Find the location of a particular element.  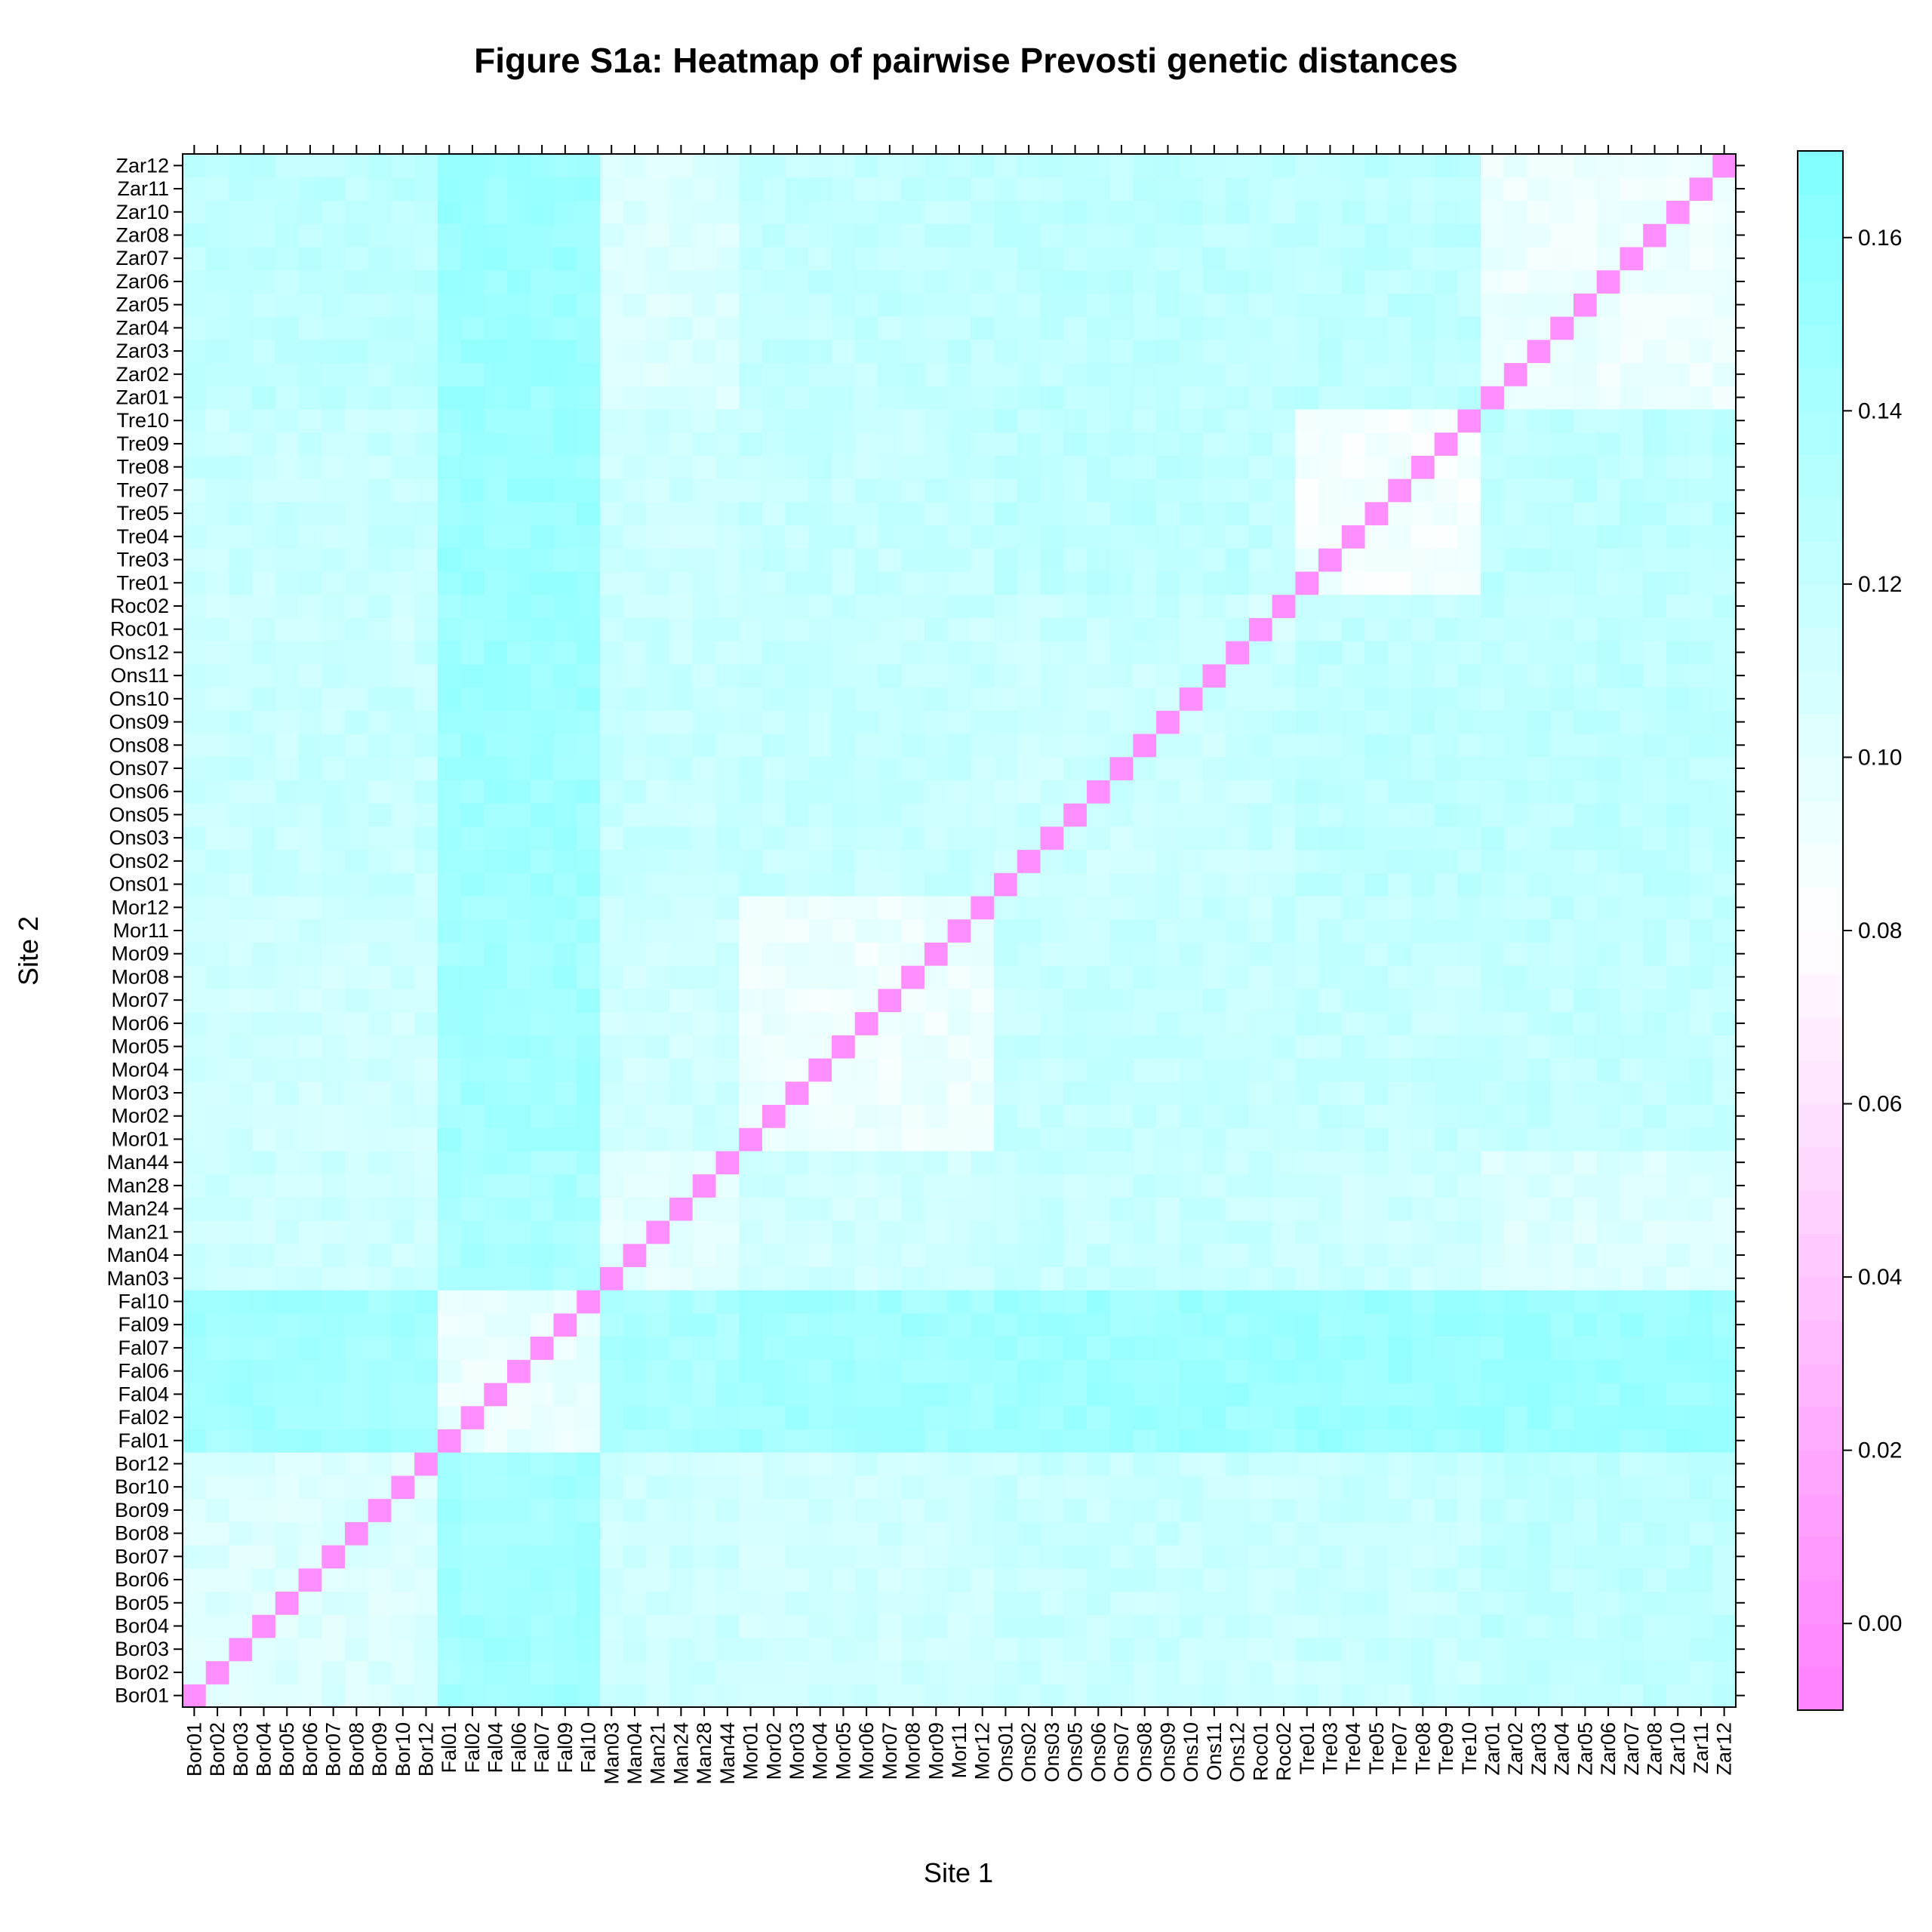

y-tick-label: Bor01 is located at coordinates (142, 1695).